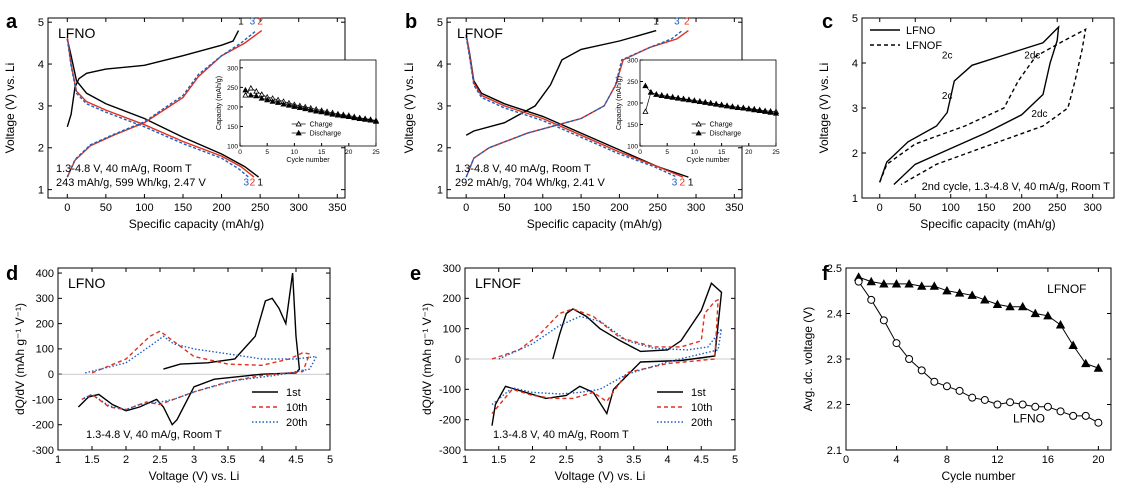 This screenshot has height=488, width=1140. What do you see at coordinates (605, 356) in the screenshot?
I see `panel-e-series-10th` at bounding box center [605, 356].